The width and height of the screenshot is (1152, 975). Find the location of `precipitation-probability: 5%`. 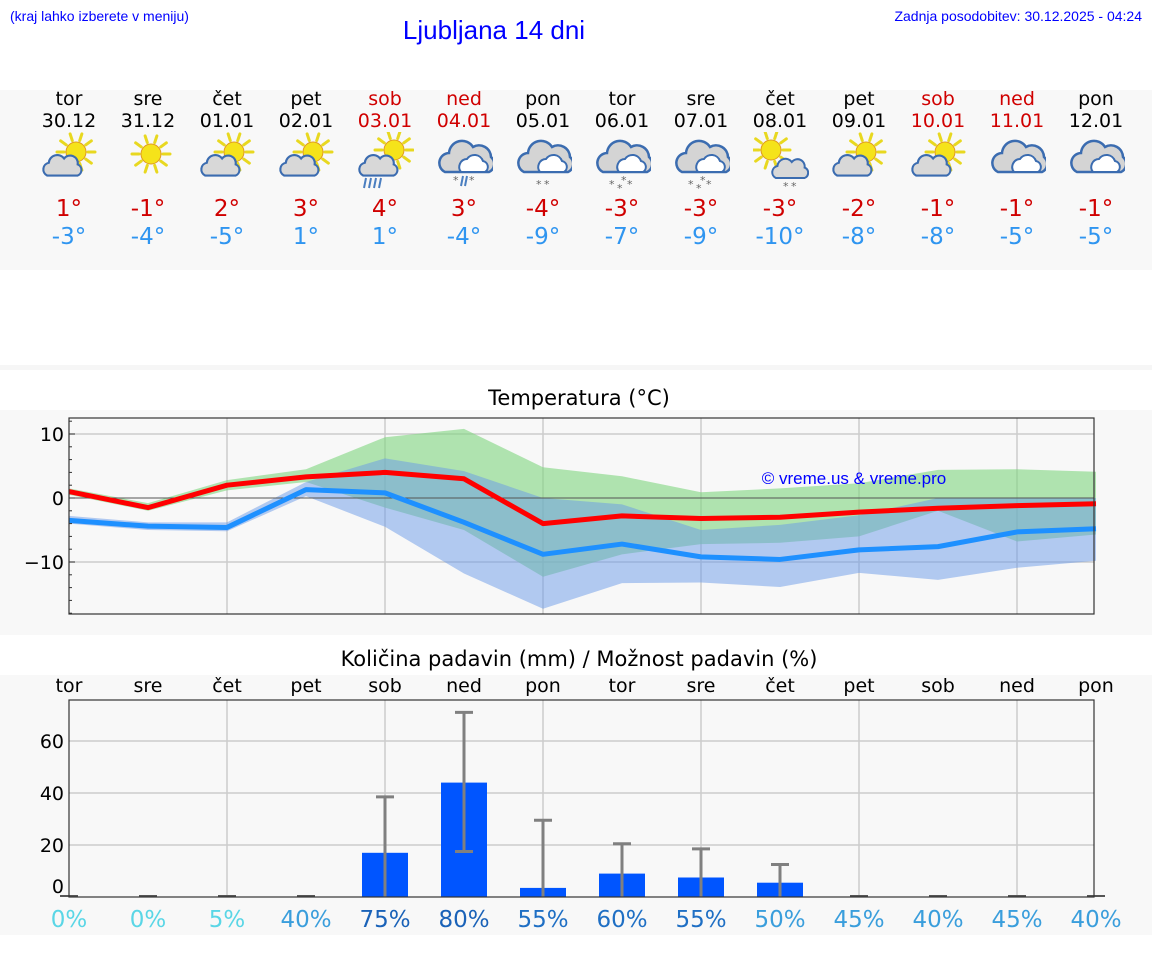

precipitation-probability: 5% is located at coordinates (227, 920).